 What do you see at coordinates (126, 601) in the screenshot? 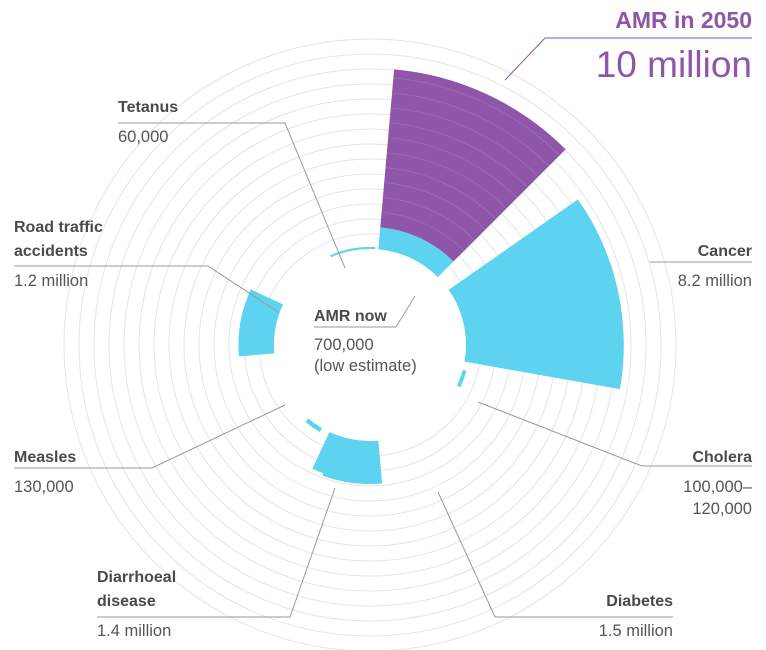
I see `label-diarrhoeal-name: disease` at bounding box center [126, 601].